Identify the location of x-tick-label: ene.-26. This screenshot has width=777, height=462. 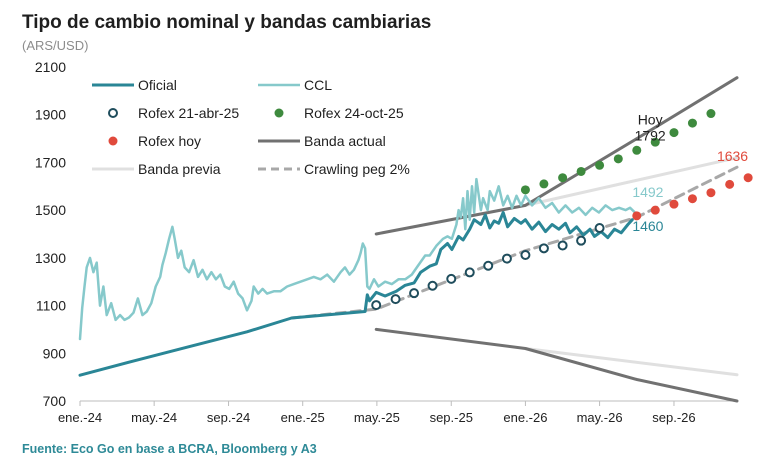
(525, 417).